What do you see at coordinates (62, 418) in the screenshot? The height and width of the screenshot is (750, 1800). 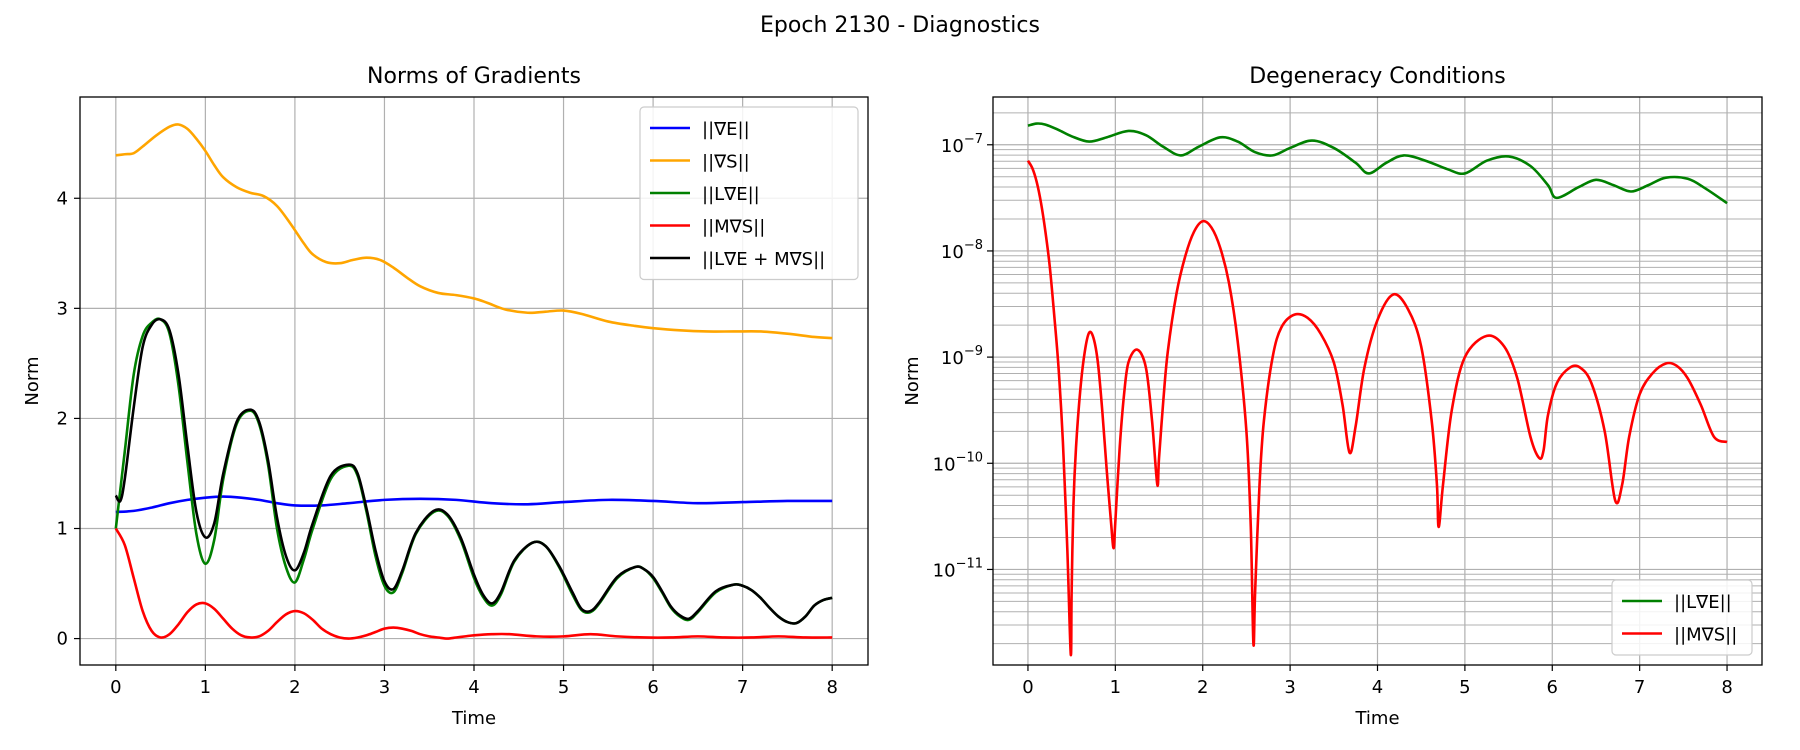 I see `y-tick-label: 2` at bounding box center [62, 418].